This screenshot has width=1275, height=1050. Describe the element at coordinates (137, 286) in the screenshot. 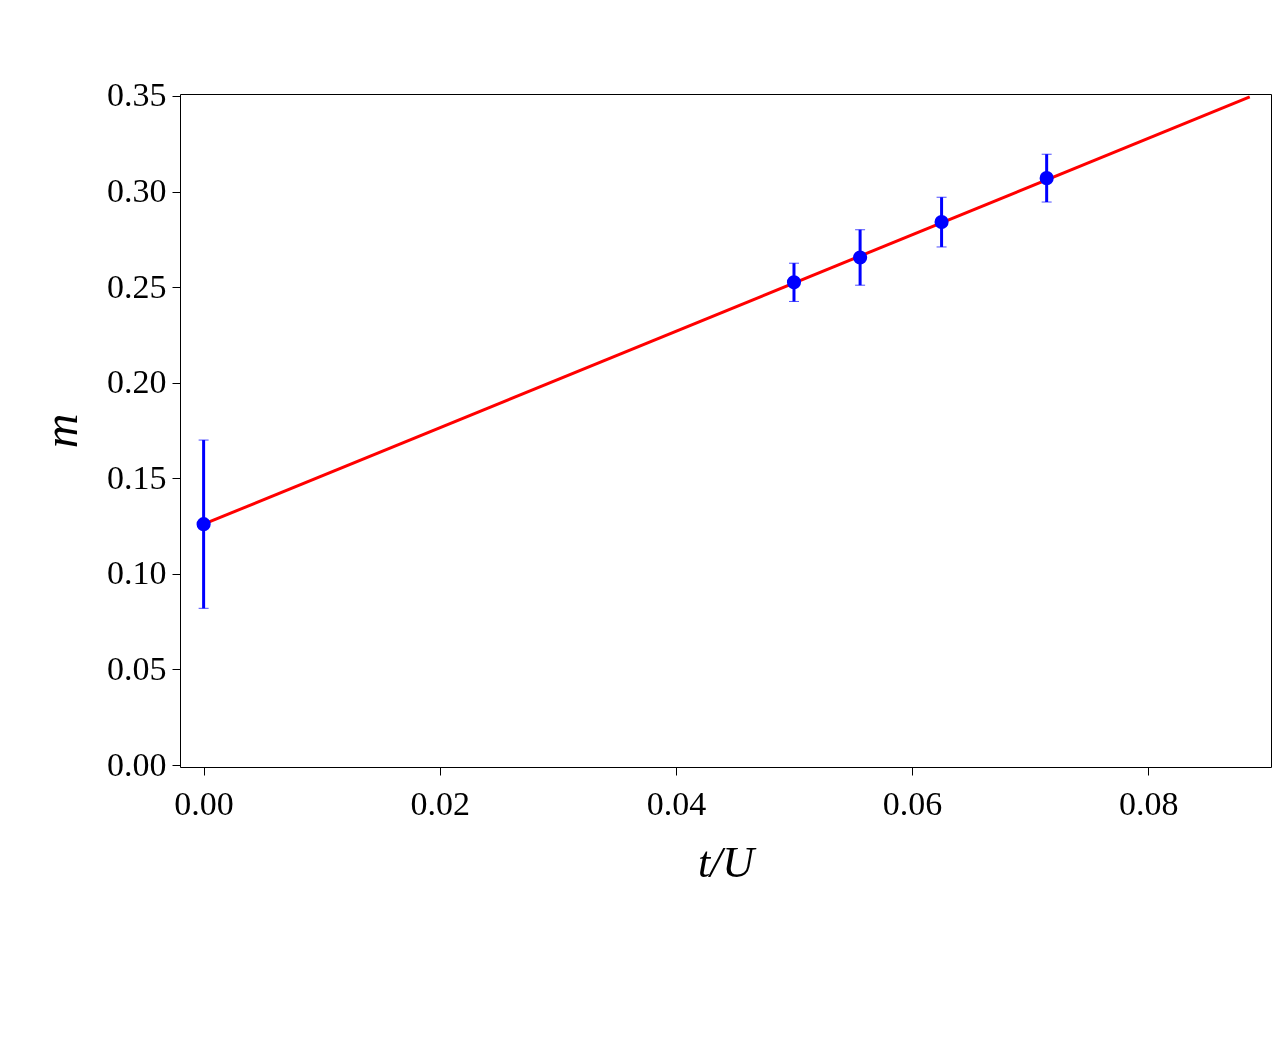

I see `y-tick-label: 0.25` at that location.